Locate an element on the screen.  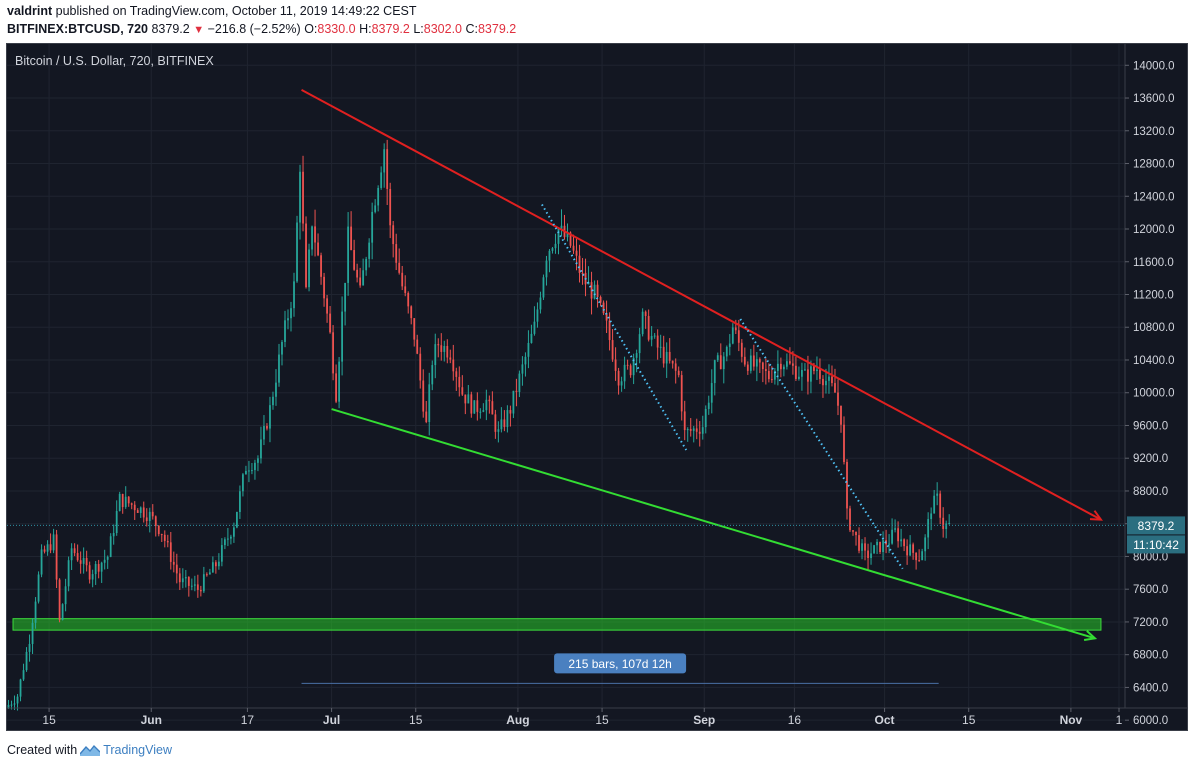
author-name: valdrint is located at coordinates (30, 11).